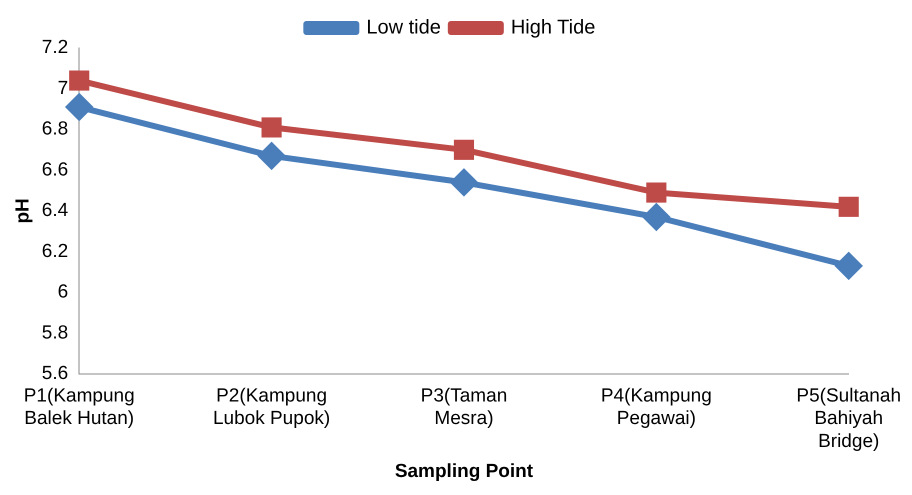  I want to click on y-axis-title: pH, so click(23, 211).